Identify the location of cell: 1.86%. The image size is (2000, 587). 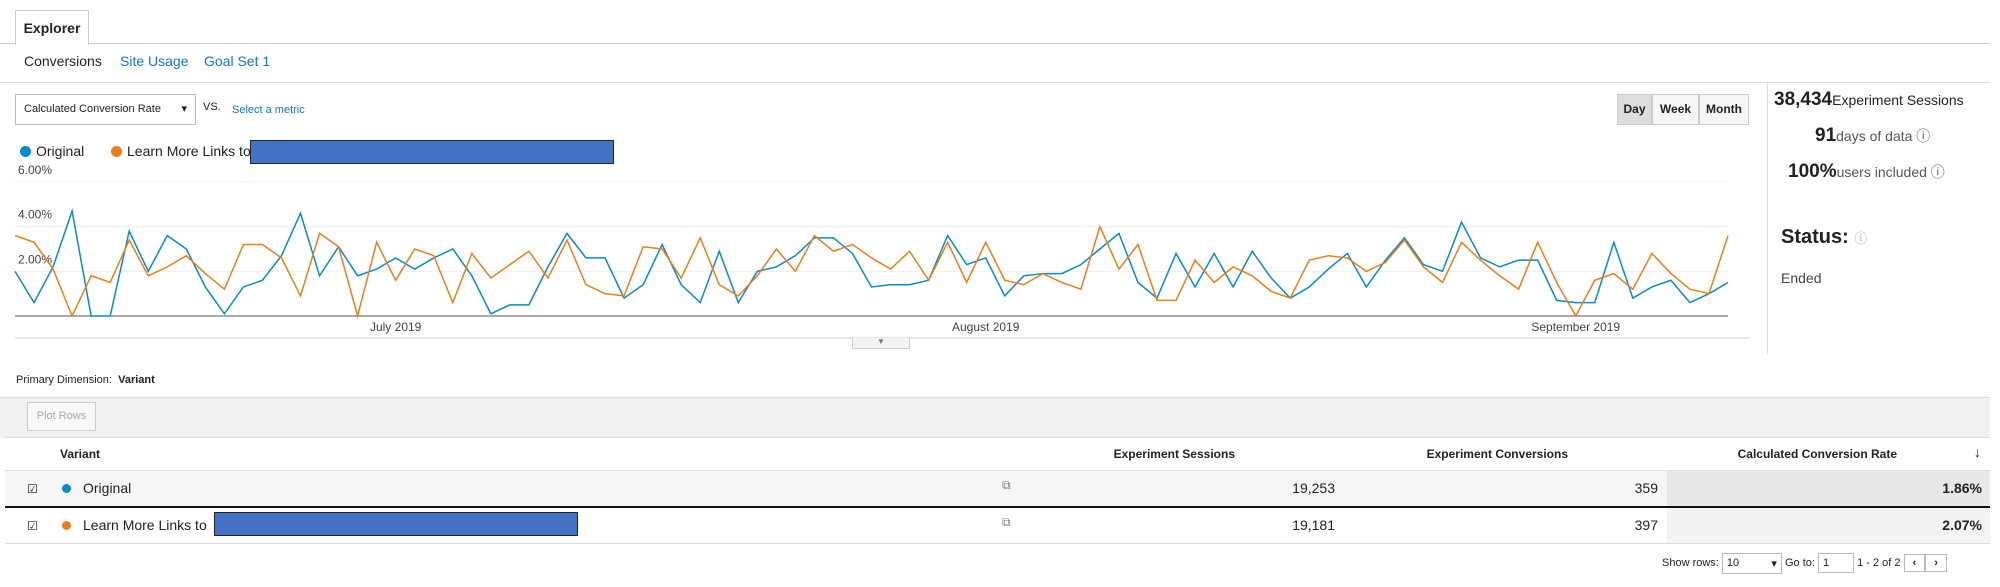
(1962, 488).